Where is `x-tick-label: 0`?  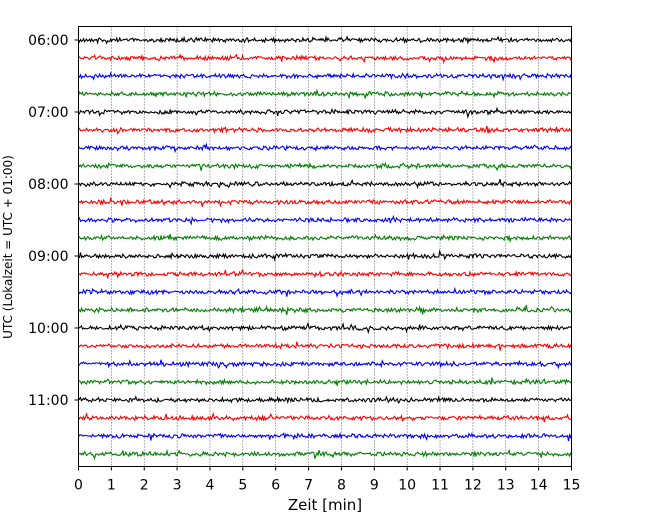 x-tick-label: 0 is located at coordinates (78, 486).